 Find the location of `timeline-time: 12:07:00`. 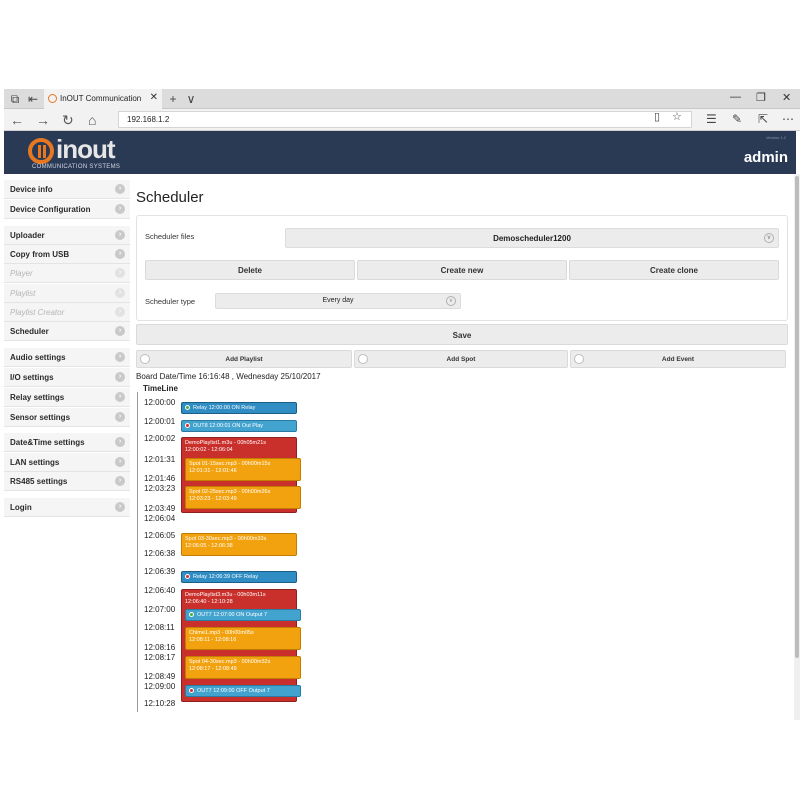

timeline-time: 12:07:00 is located at coordinates (160, 609).